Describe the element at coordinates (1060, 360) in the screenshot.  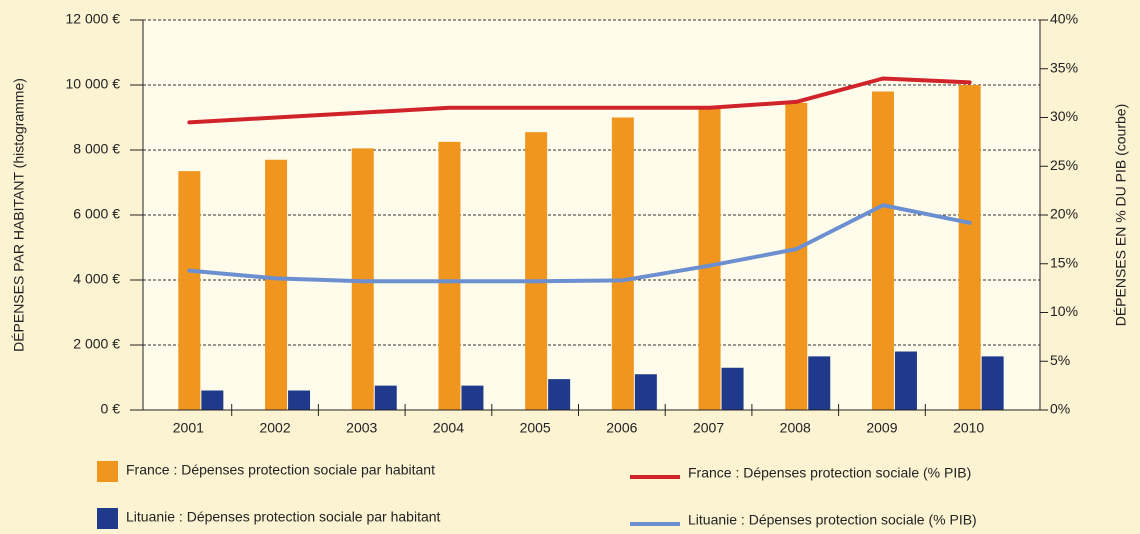
I see `y2-tick-label: 5%` at that location.